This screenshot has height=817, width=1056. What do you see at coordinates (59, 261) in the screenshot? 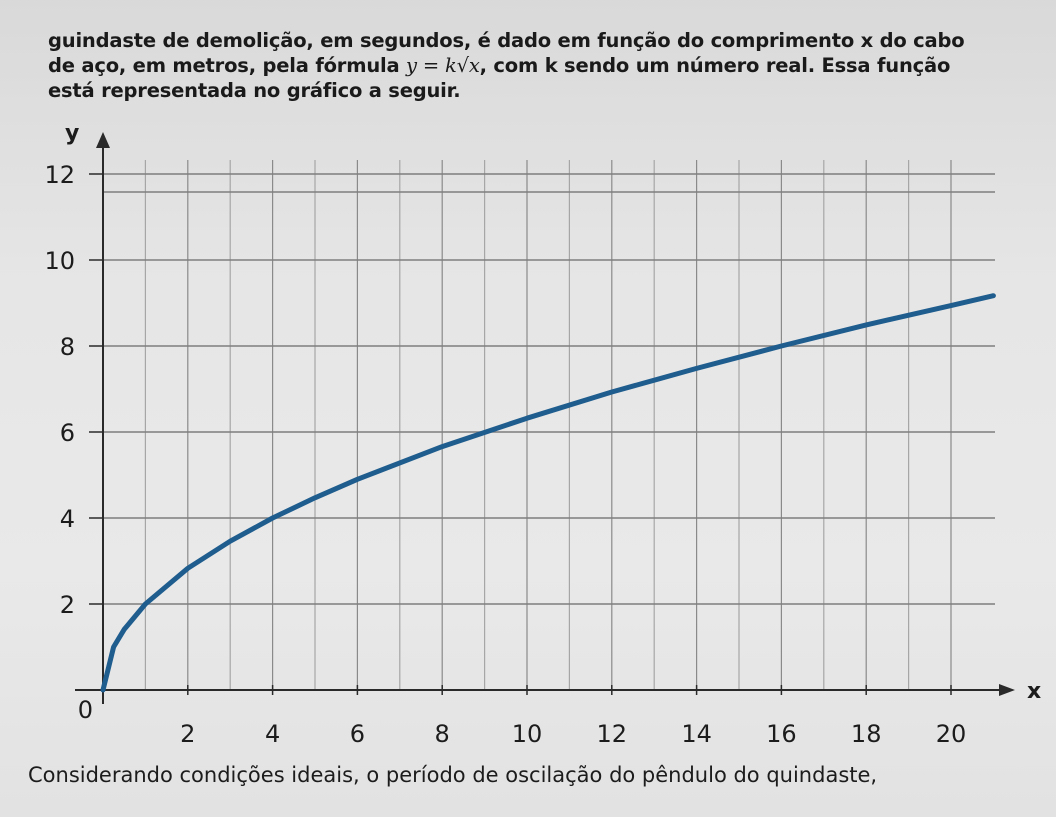
I see `y-tick-label: 10` at bounding box center [59, 261].